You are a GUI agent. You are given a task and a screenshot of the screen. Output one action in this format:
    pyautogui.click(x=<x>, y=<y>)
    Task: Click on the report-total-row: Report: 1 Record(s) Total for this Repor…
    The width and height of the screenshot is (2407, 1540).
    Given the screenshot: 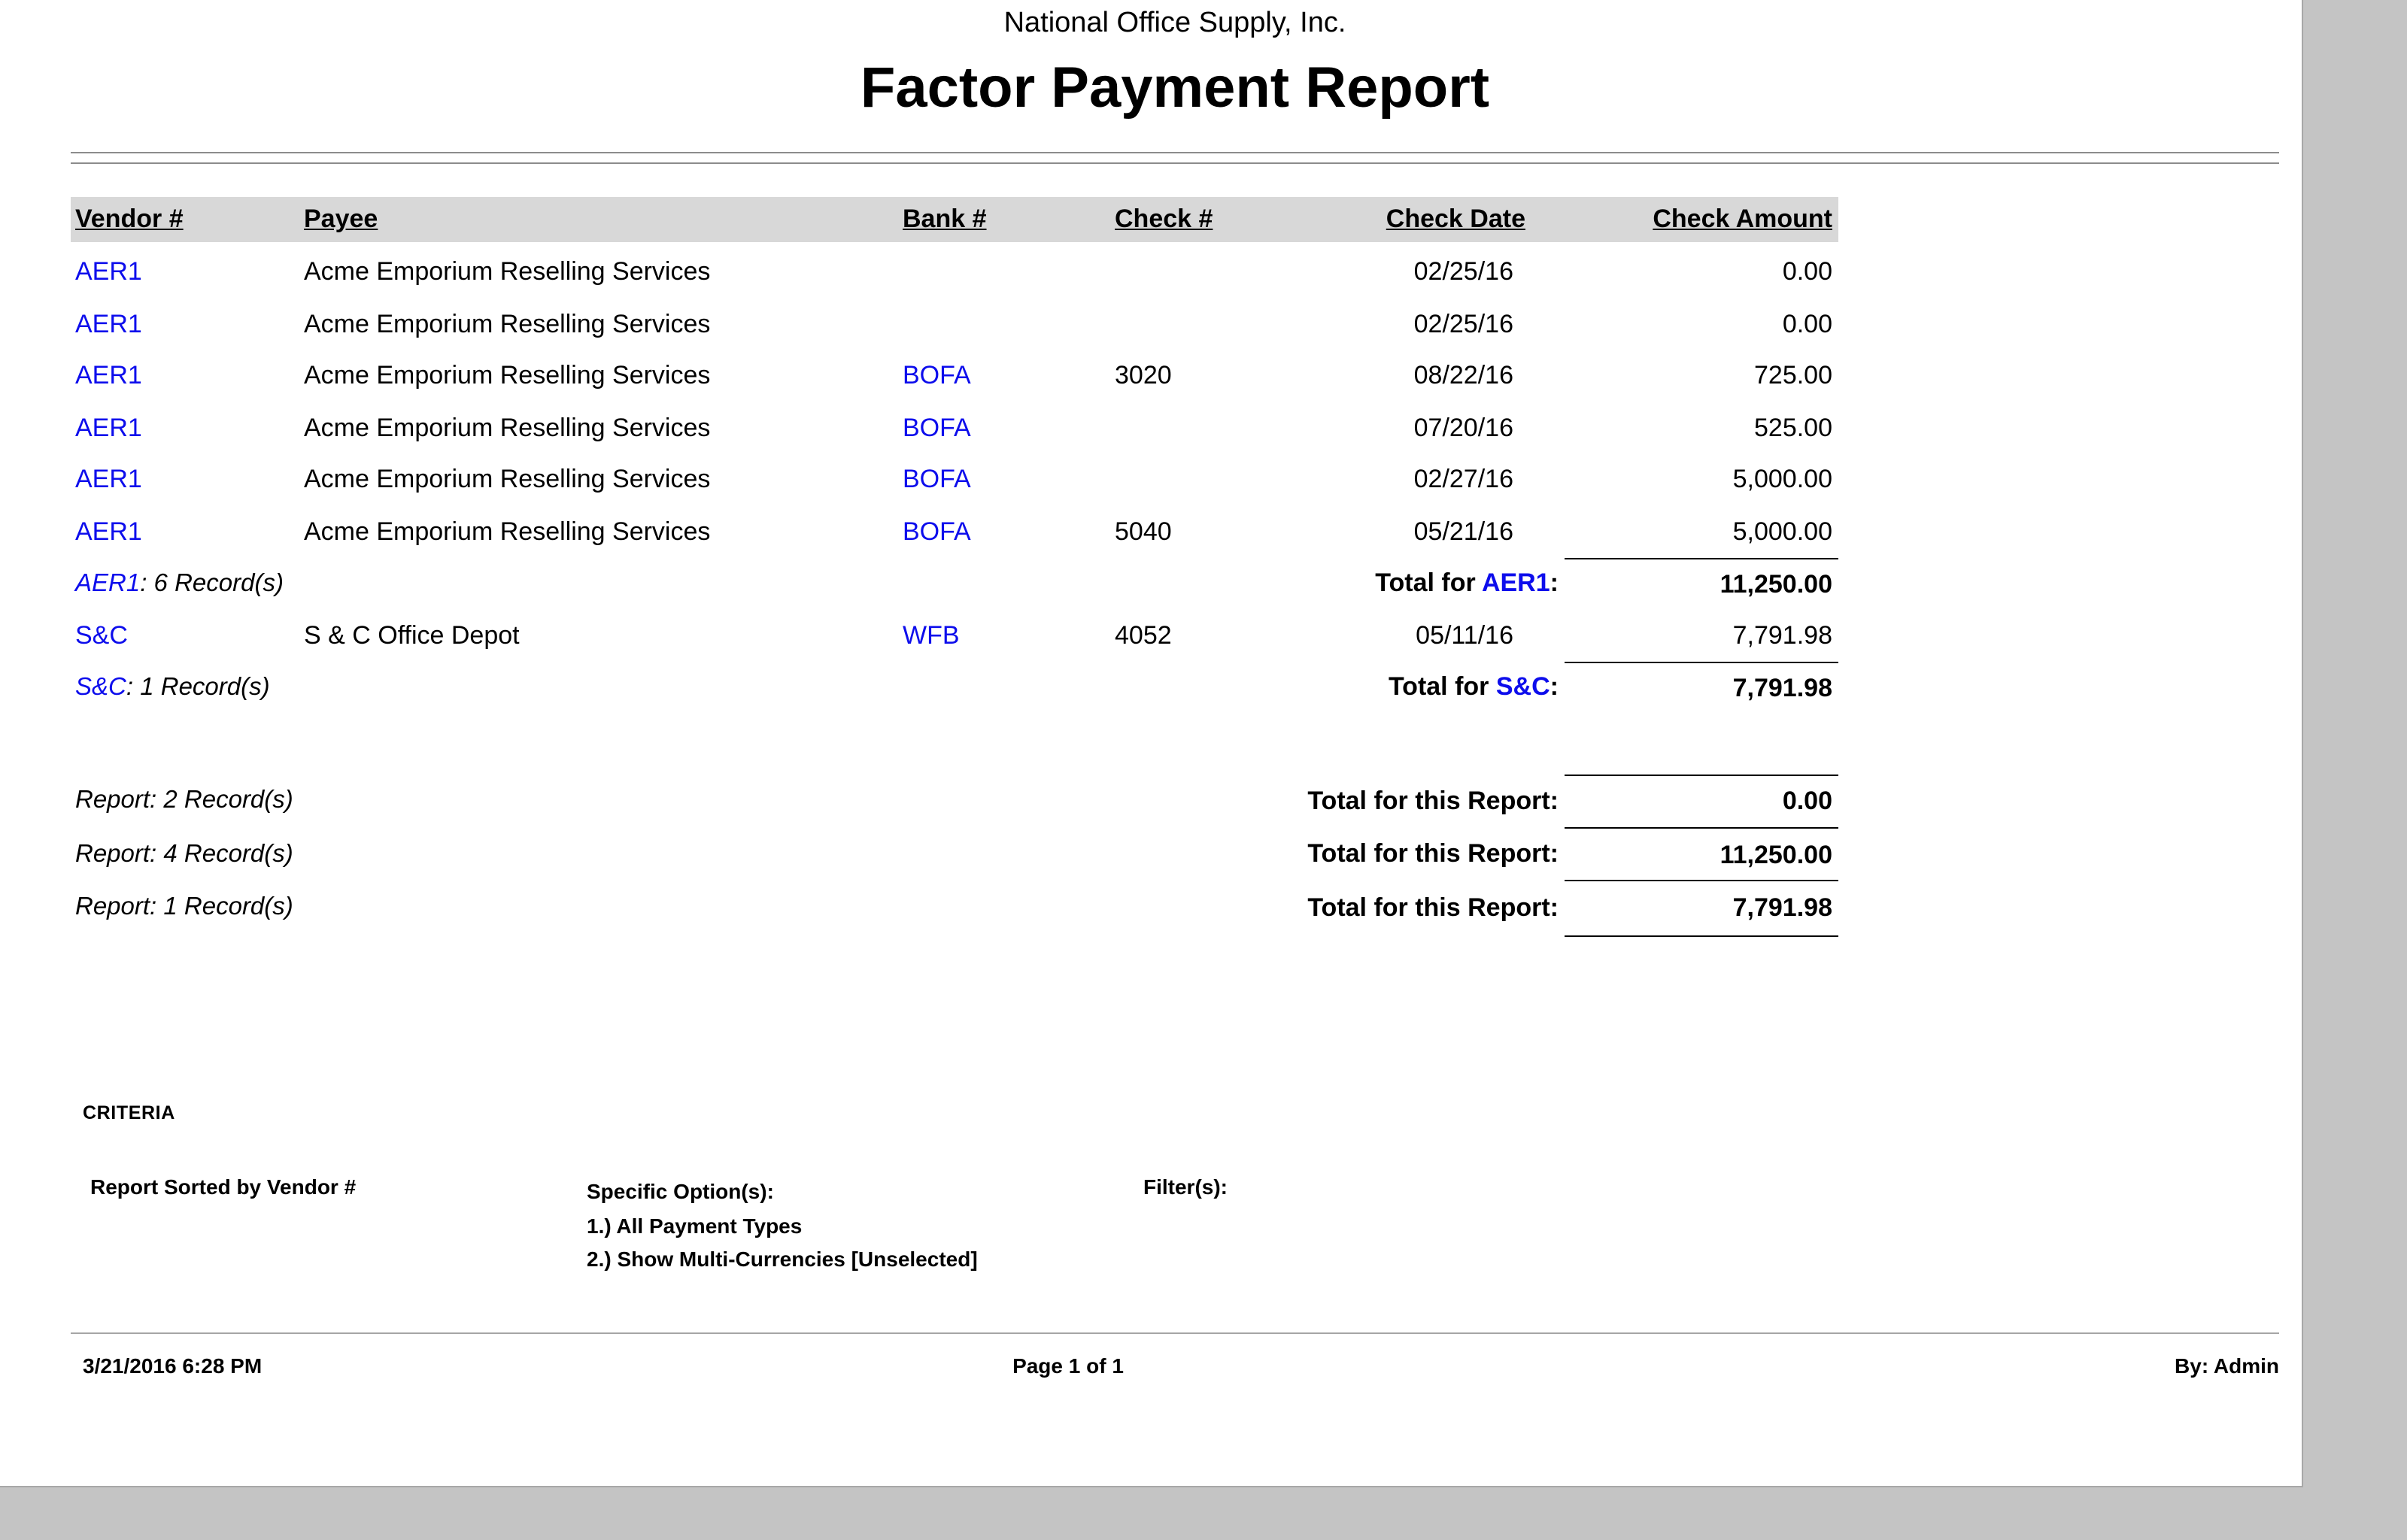 What is the action you would take?
    pyautogui.click(x=954, y=908)
    